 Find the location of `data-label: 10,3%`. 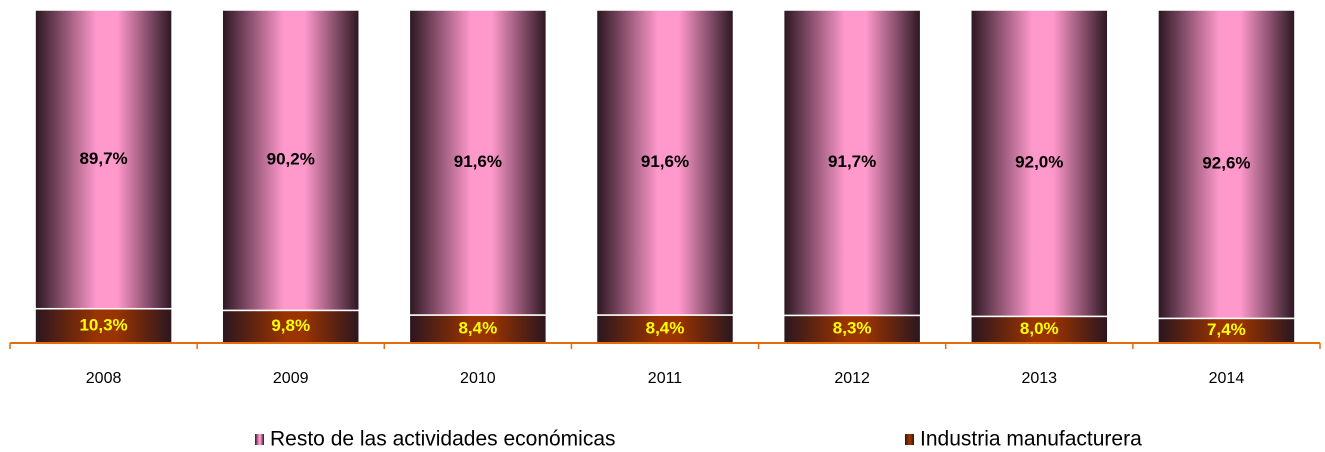

data-label: 10,3% is located at coordinates (103, 324).